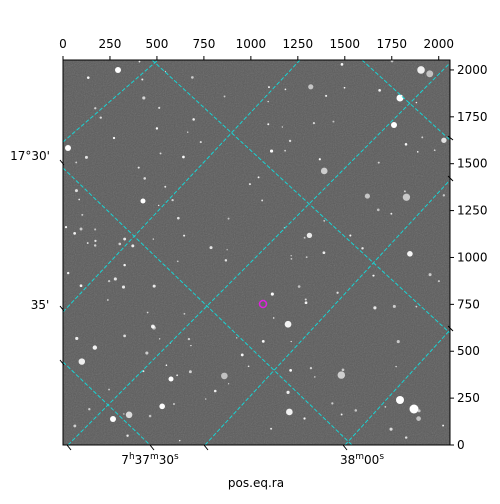  Describe the element at coordinates (132, 457) in the screenshot. I see `ra-tick-part: h` at that location.